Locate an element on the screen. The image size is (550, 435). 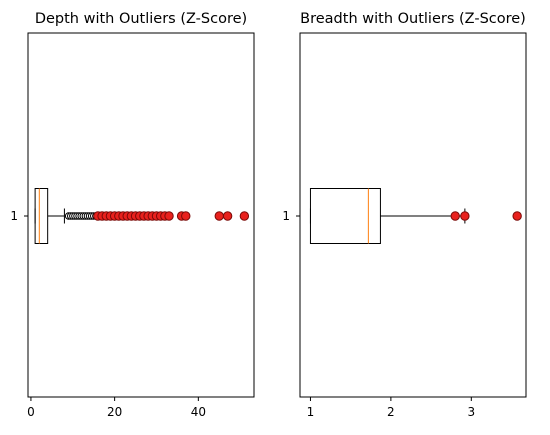
breadth-xtick-label-3: 3 is located at coordinates (471, 412).